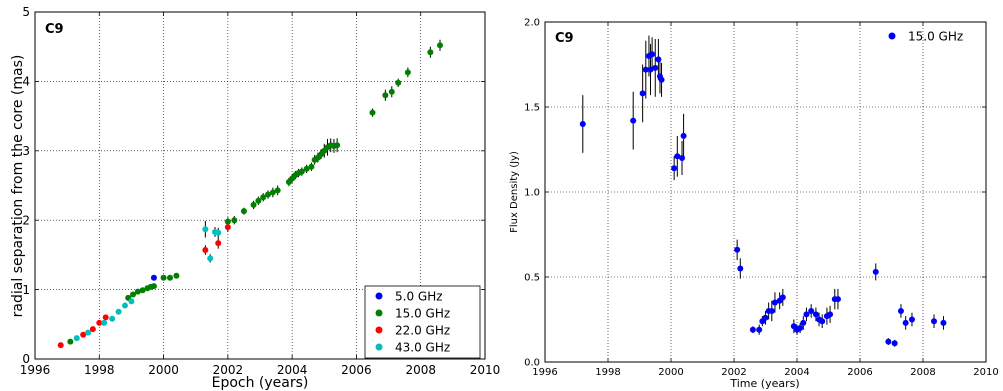 The width and height of the screenshot is (1003, 391). I want to click on y-tick-label: 2, so click(26, 220).